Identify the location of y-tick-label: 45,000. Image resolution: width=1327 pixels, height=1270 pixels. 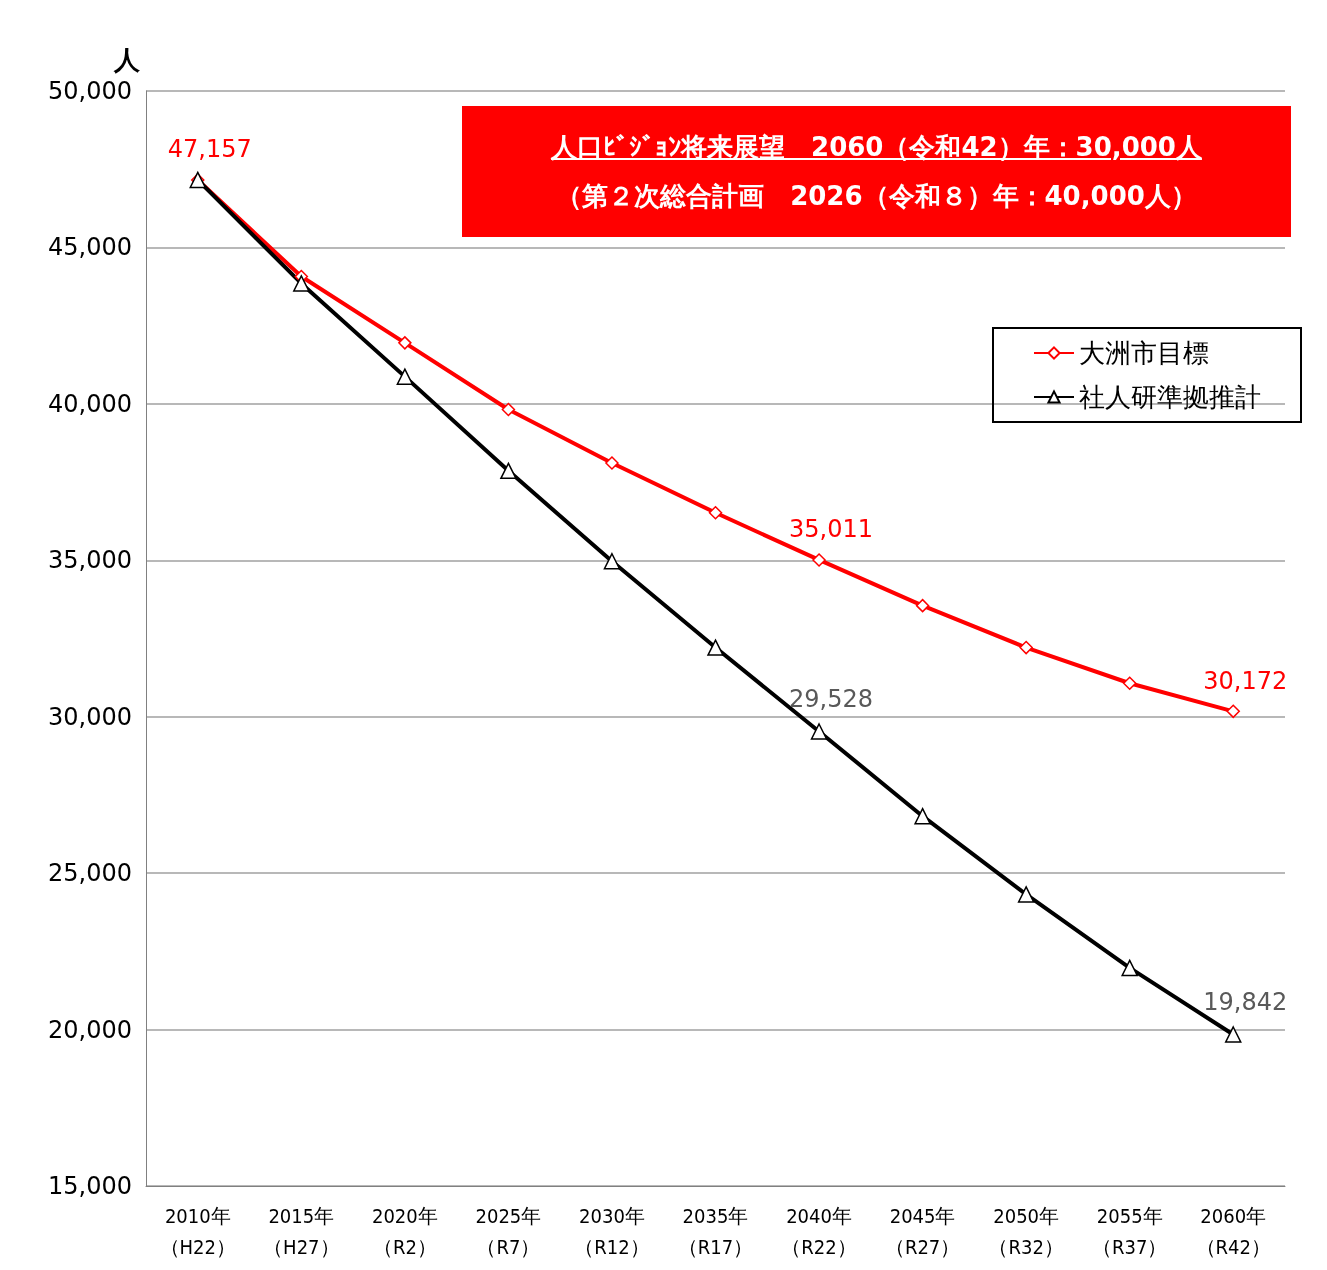
(90, 247).